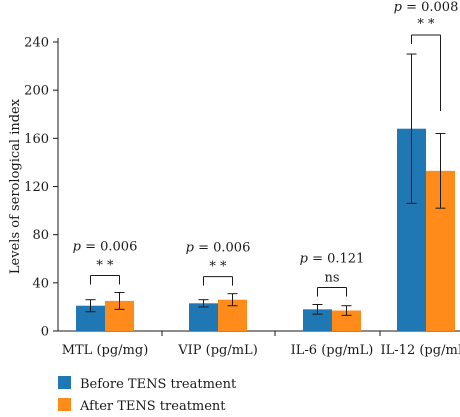 The width and height of the screenshot is (460, 417). What do you see at coordinates (36, 139) in the screenshot?
I see `y-tick-label: 160` at bounding box center [36, 139].